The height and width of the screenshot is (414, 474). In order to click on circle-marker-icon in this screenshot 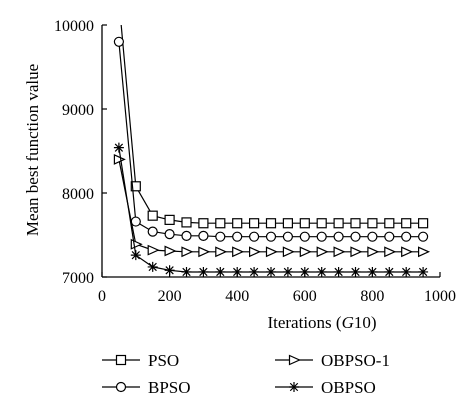, I will do `click(121, 387)`.